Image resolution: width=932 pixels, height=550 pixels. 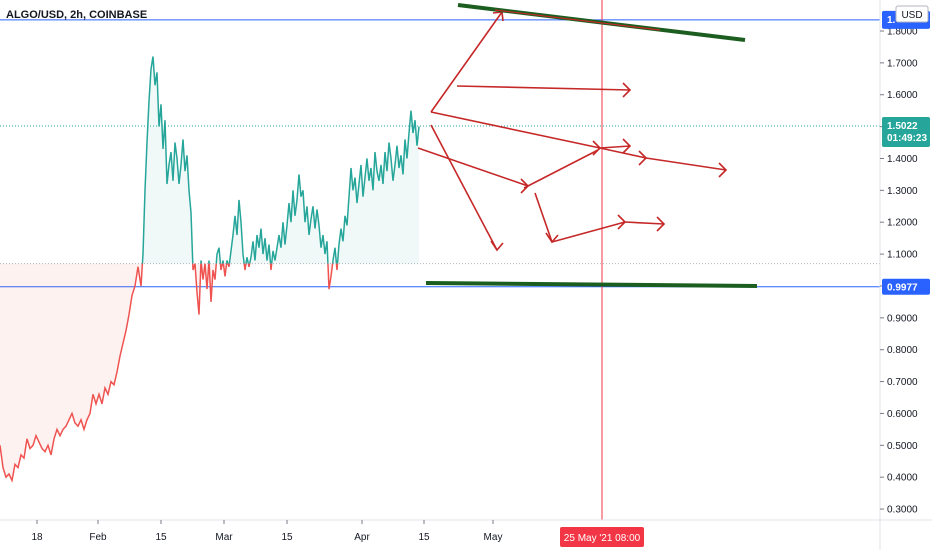 What do you see at coordinates (224, 537) in the screenshot?
I see `x-tick-label: Mar` at bounding box center [224, 537].